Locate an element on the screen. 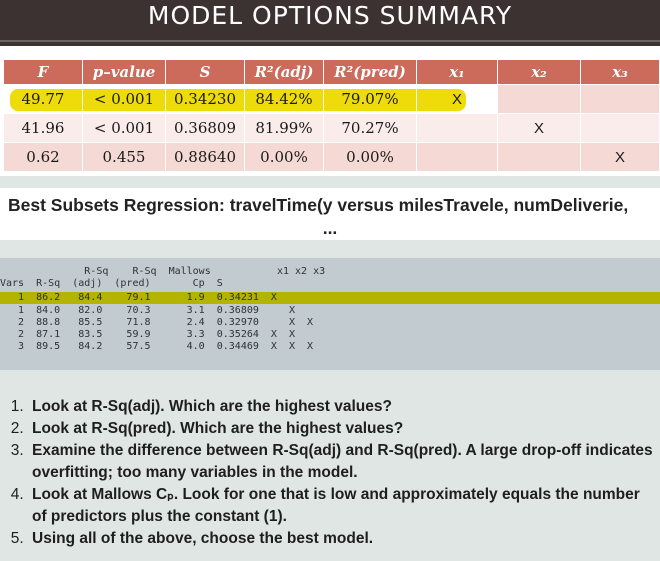 The height and width of the screenshot is (561, 660). cell-f: 49.77 is located at coordinates (43, 99).